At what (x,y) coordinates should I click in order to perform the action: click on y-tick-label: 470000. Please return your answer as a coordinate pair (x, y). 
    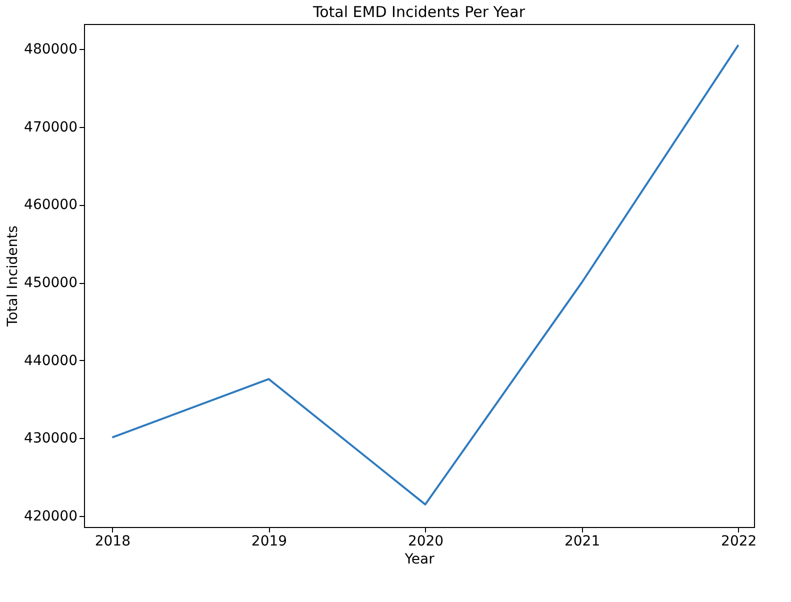
    Looking at the image, I should click on (51, 127).